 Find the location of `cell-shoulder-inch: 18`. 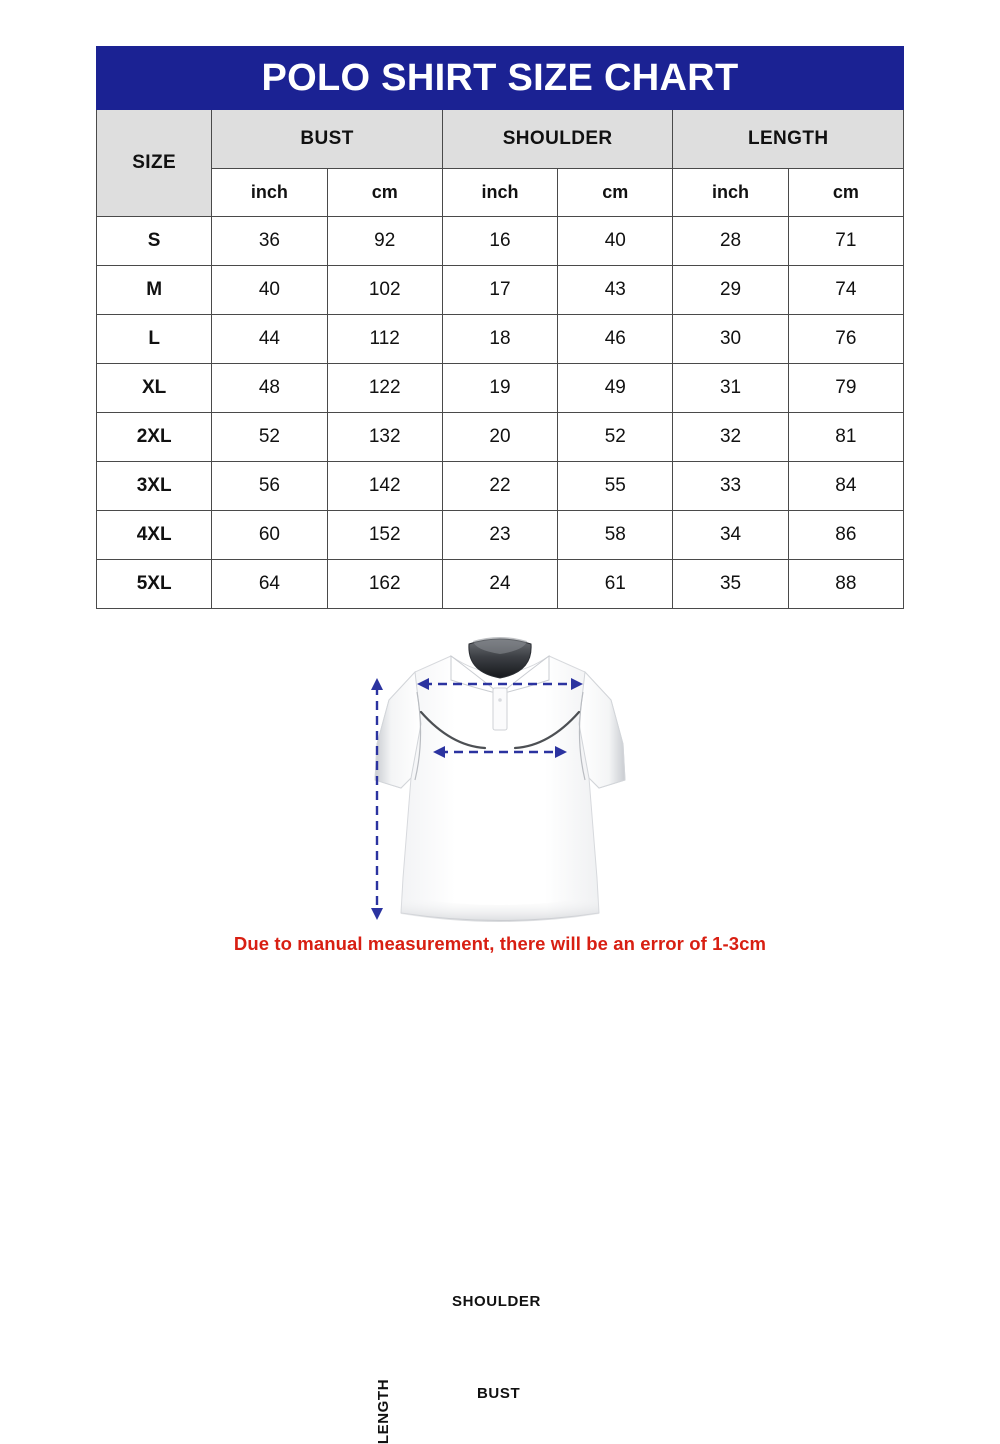

cell-shoulder-inch: 18 is located at coordinates (500, 339).